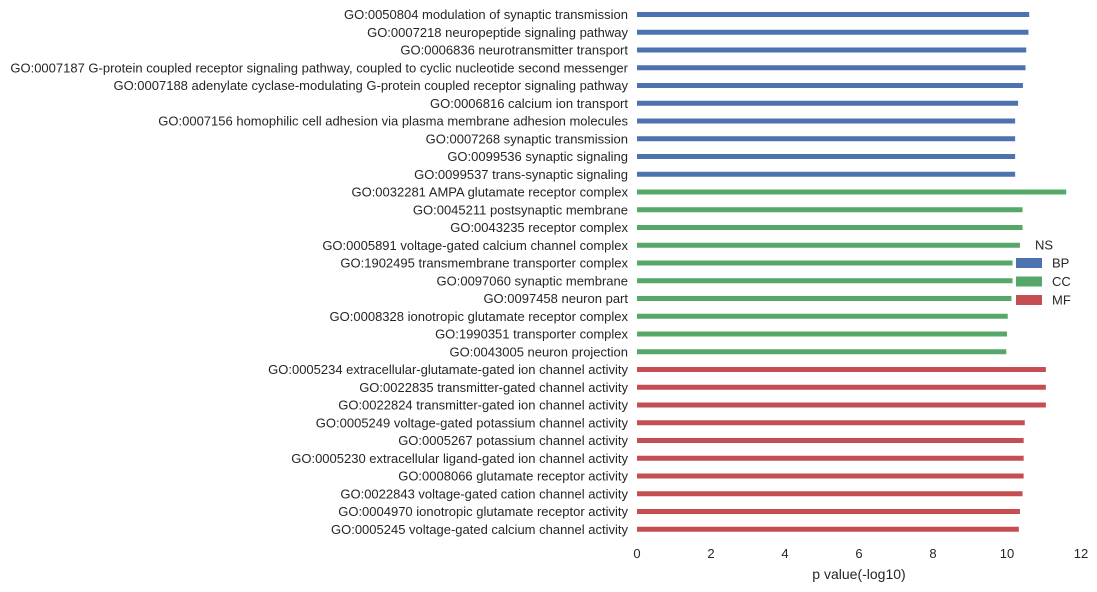 The image size is (1097, 592). Describe the element at coordinates (1029, 263) in the screenshot. I see `legend-swatch-bp` at that location.